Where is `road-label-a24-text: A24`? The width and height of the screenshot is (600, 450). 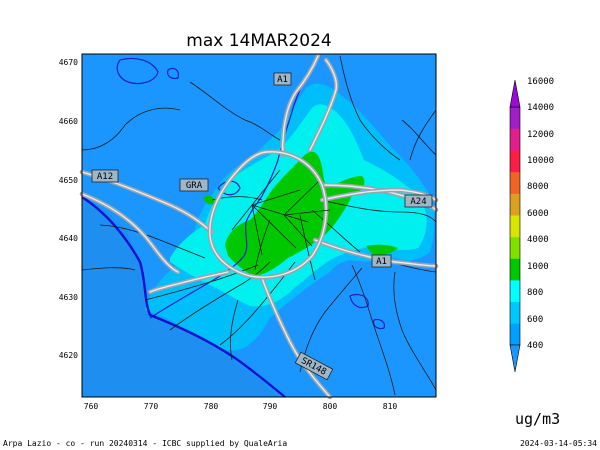
road-label-a24-text: A24 is located at coordinates (418, 202).